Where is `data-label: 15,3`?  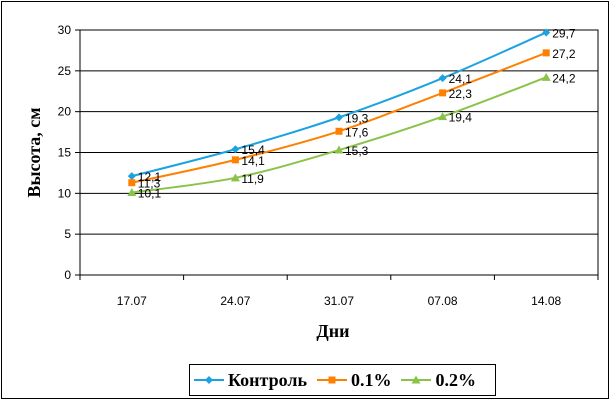
data-label: 15,3 is located at coordinates (357, 151).